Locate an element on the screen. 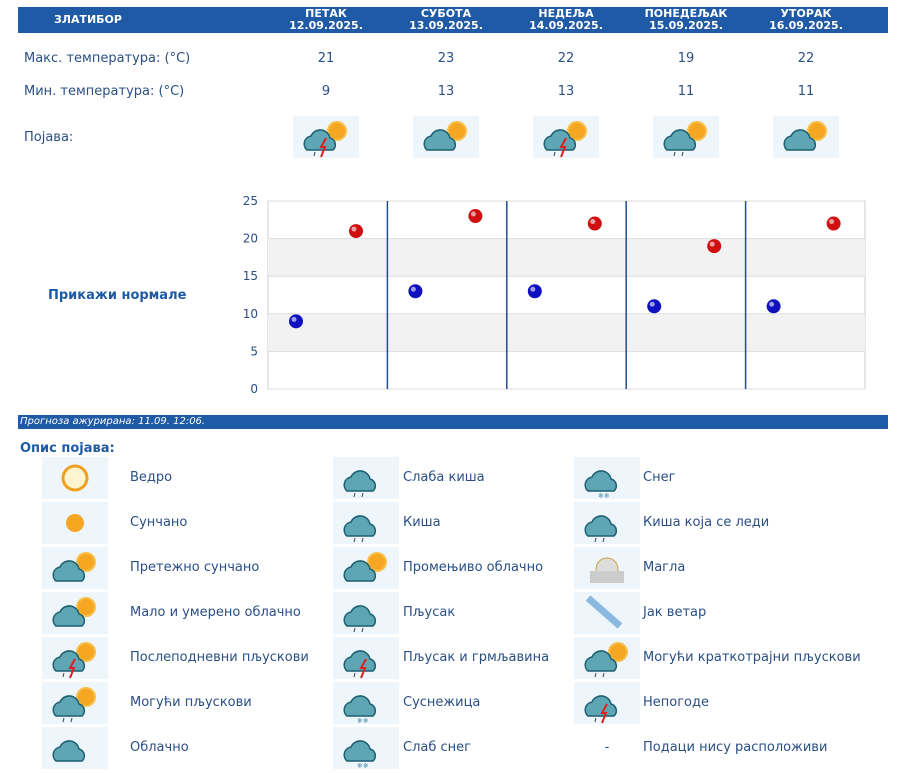 Image resolution: width=900 pixels, height=773 pixels. light-rain-icon is located at coordinates (366, 478).